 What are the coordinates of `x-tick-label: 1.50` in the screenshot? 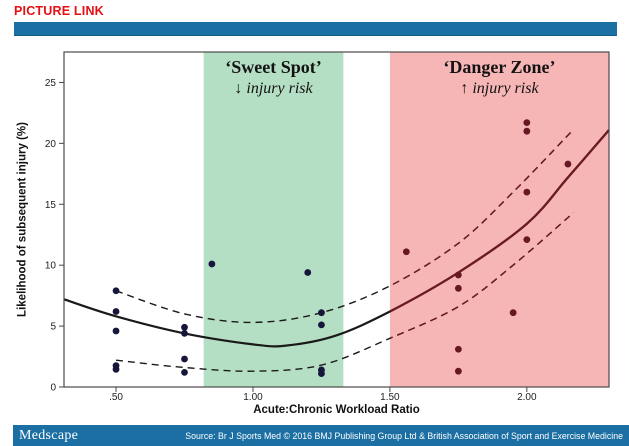 It's located at (390, 397).